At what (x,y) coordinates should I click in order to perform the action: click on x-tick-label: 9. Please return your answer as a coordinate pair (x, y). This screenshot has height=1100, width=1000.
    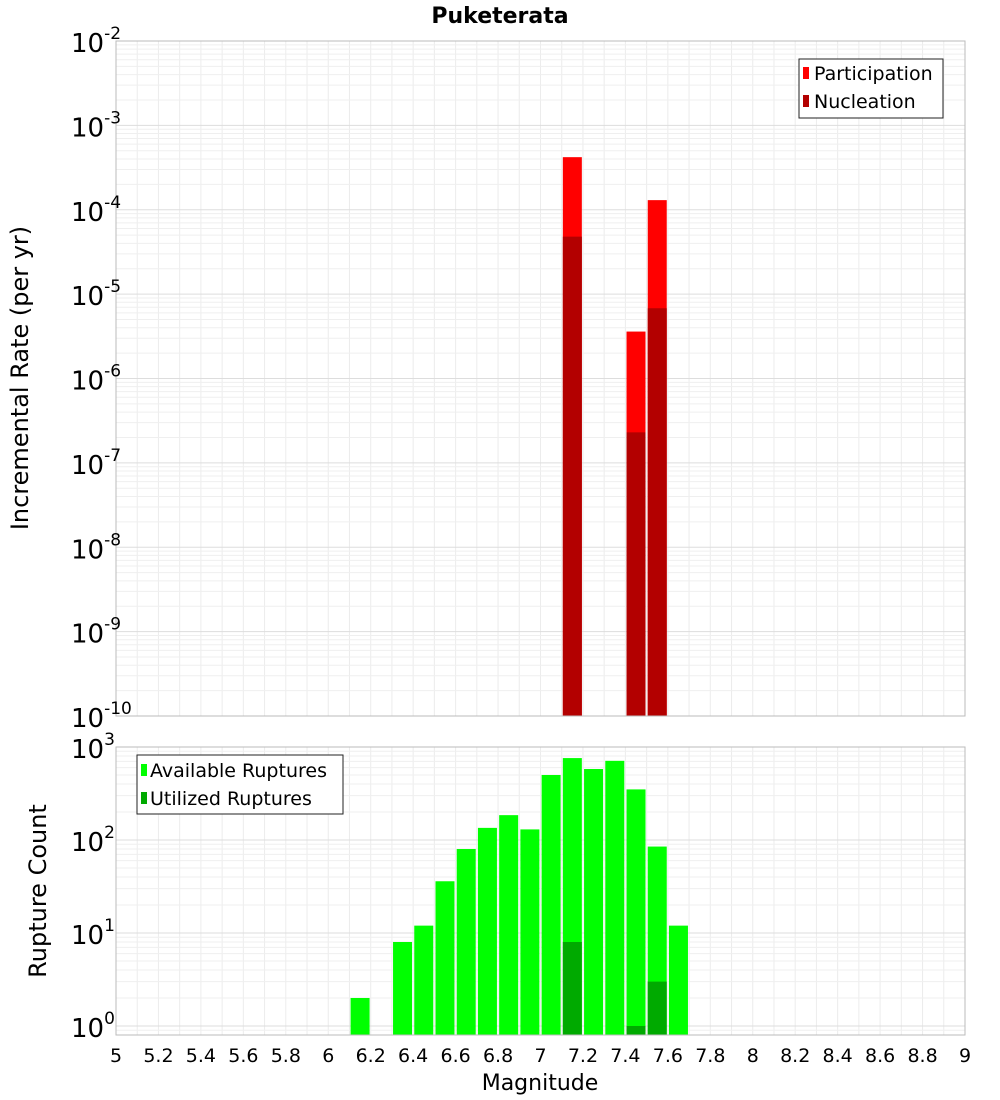
    Looking at the image, I should click on (965, 1056).